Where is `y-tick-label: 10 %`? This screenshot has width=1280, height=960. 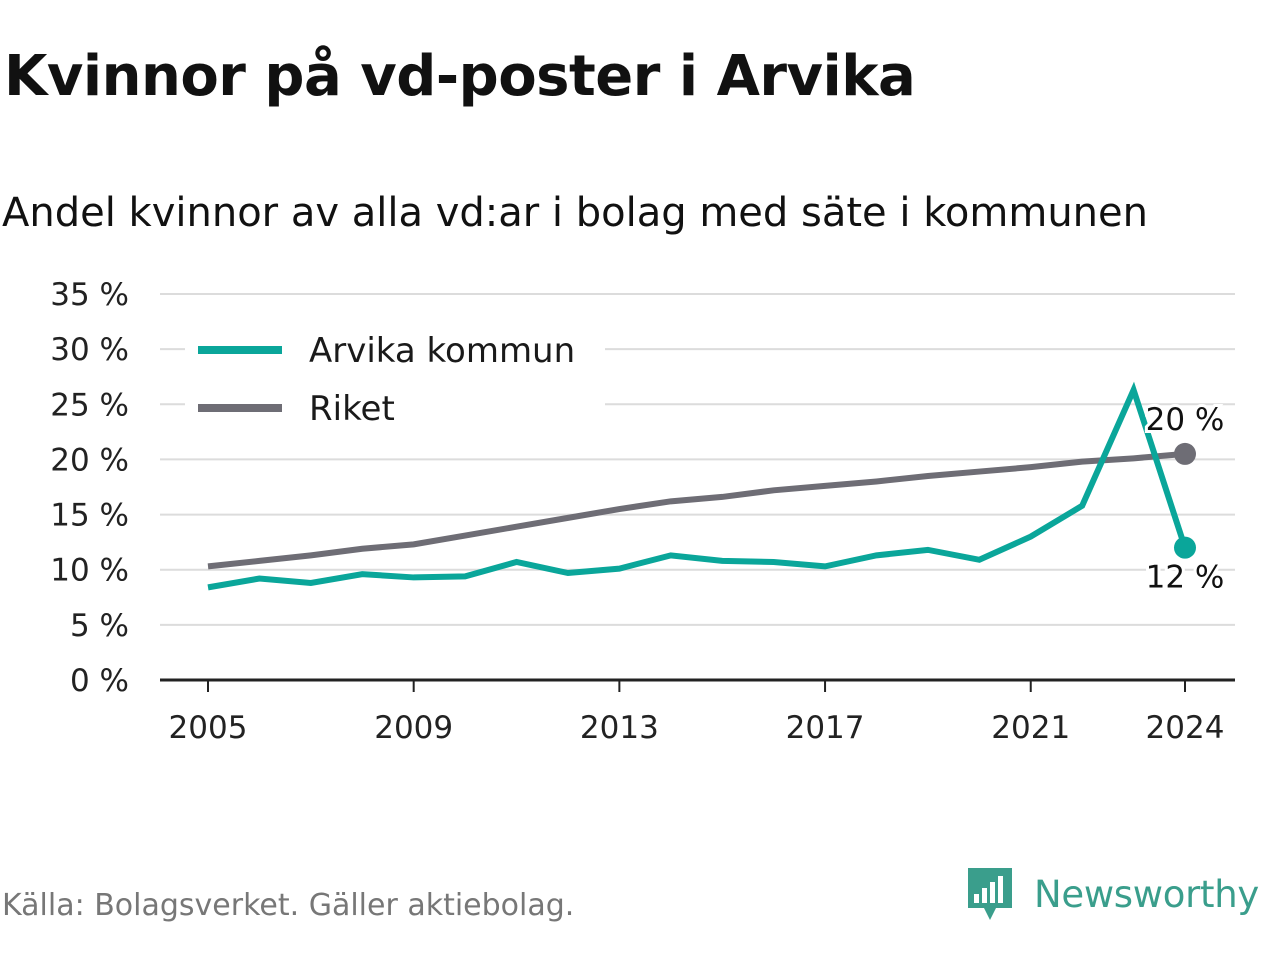 y-tick-label: 10 % is located at coordinates (89, 571).